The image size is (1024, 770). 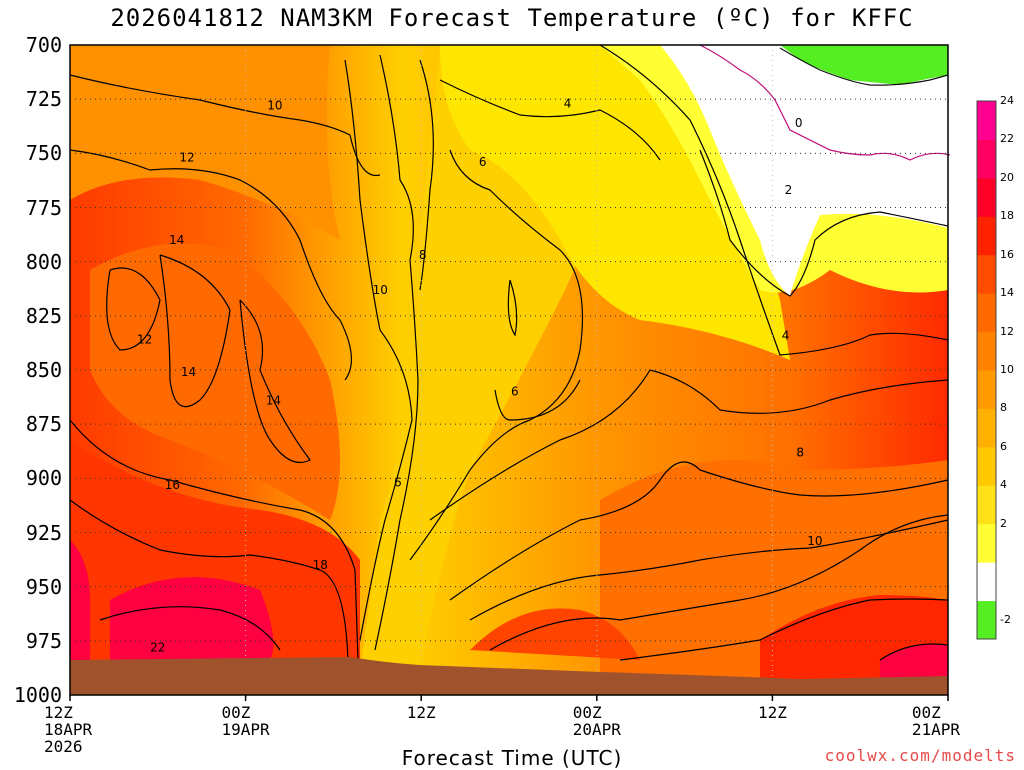 I want to click on y-tick-label: 975, so click(x=43, y=640).